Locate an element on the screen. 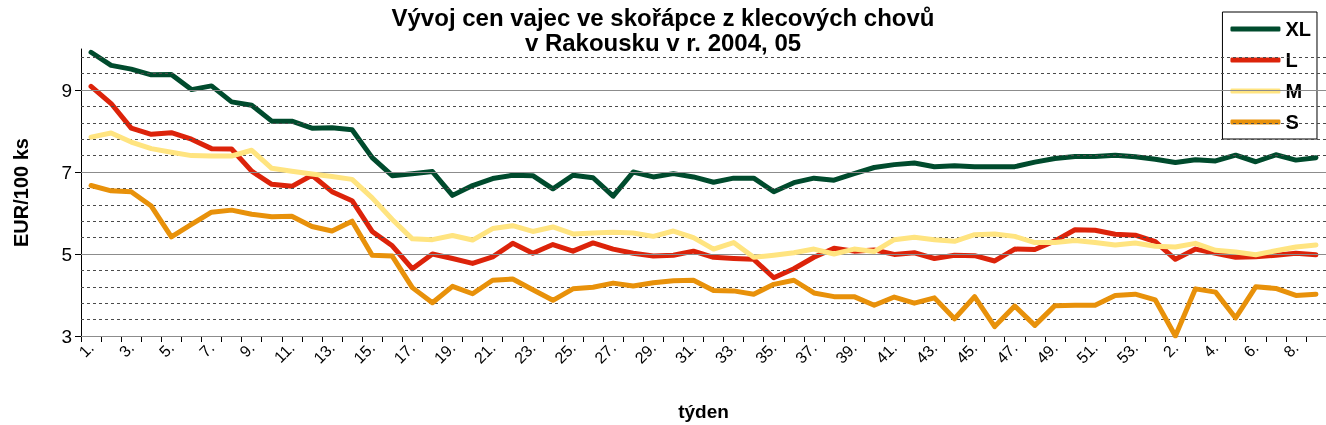  y-tick-label: 9 is located at coordinates (66, 90).